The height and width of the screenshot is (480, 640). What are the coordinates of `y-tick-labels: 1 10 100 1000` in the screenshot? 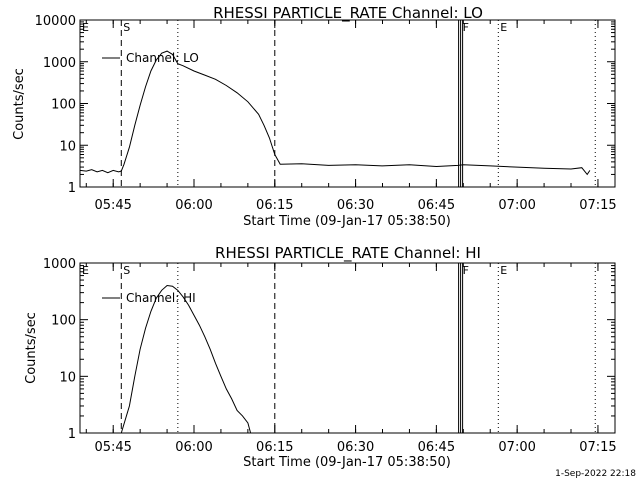 It's located at (59, 349).